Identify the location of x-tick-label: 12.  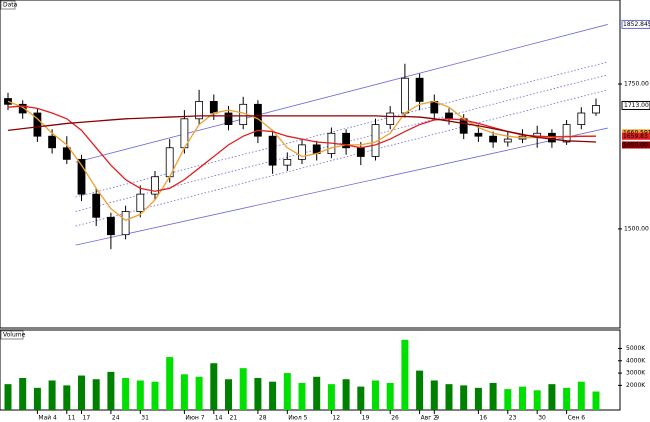
(336, 418).